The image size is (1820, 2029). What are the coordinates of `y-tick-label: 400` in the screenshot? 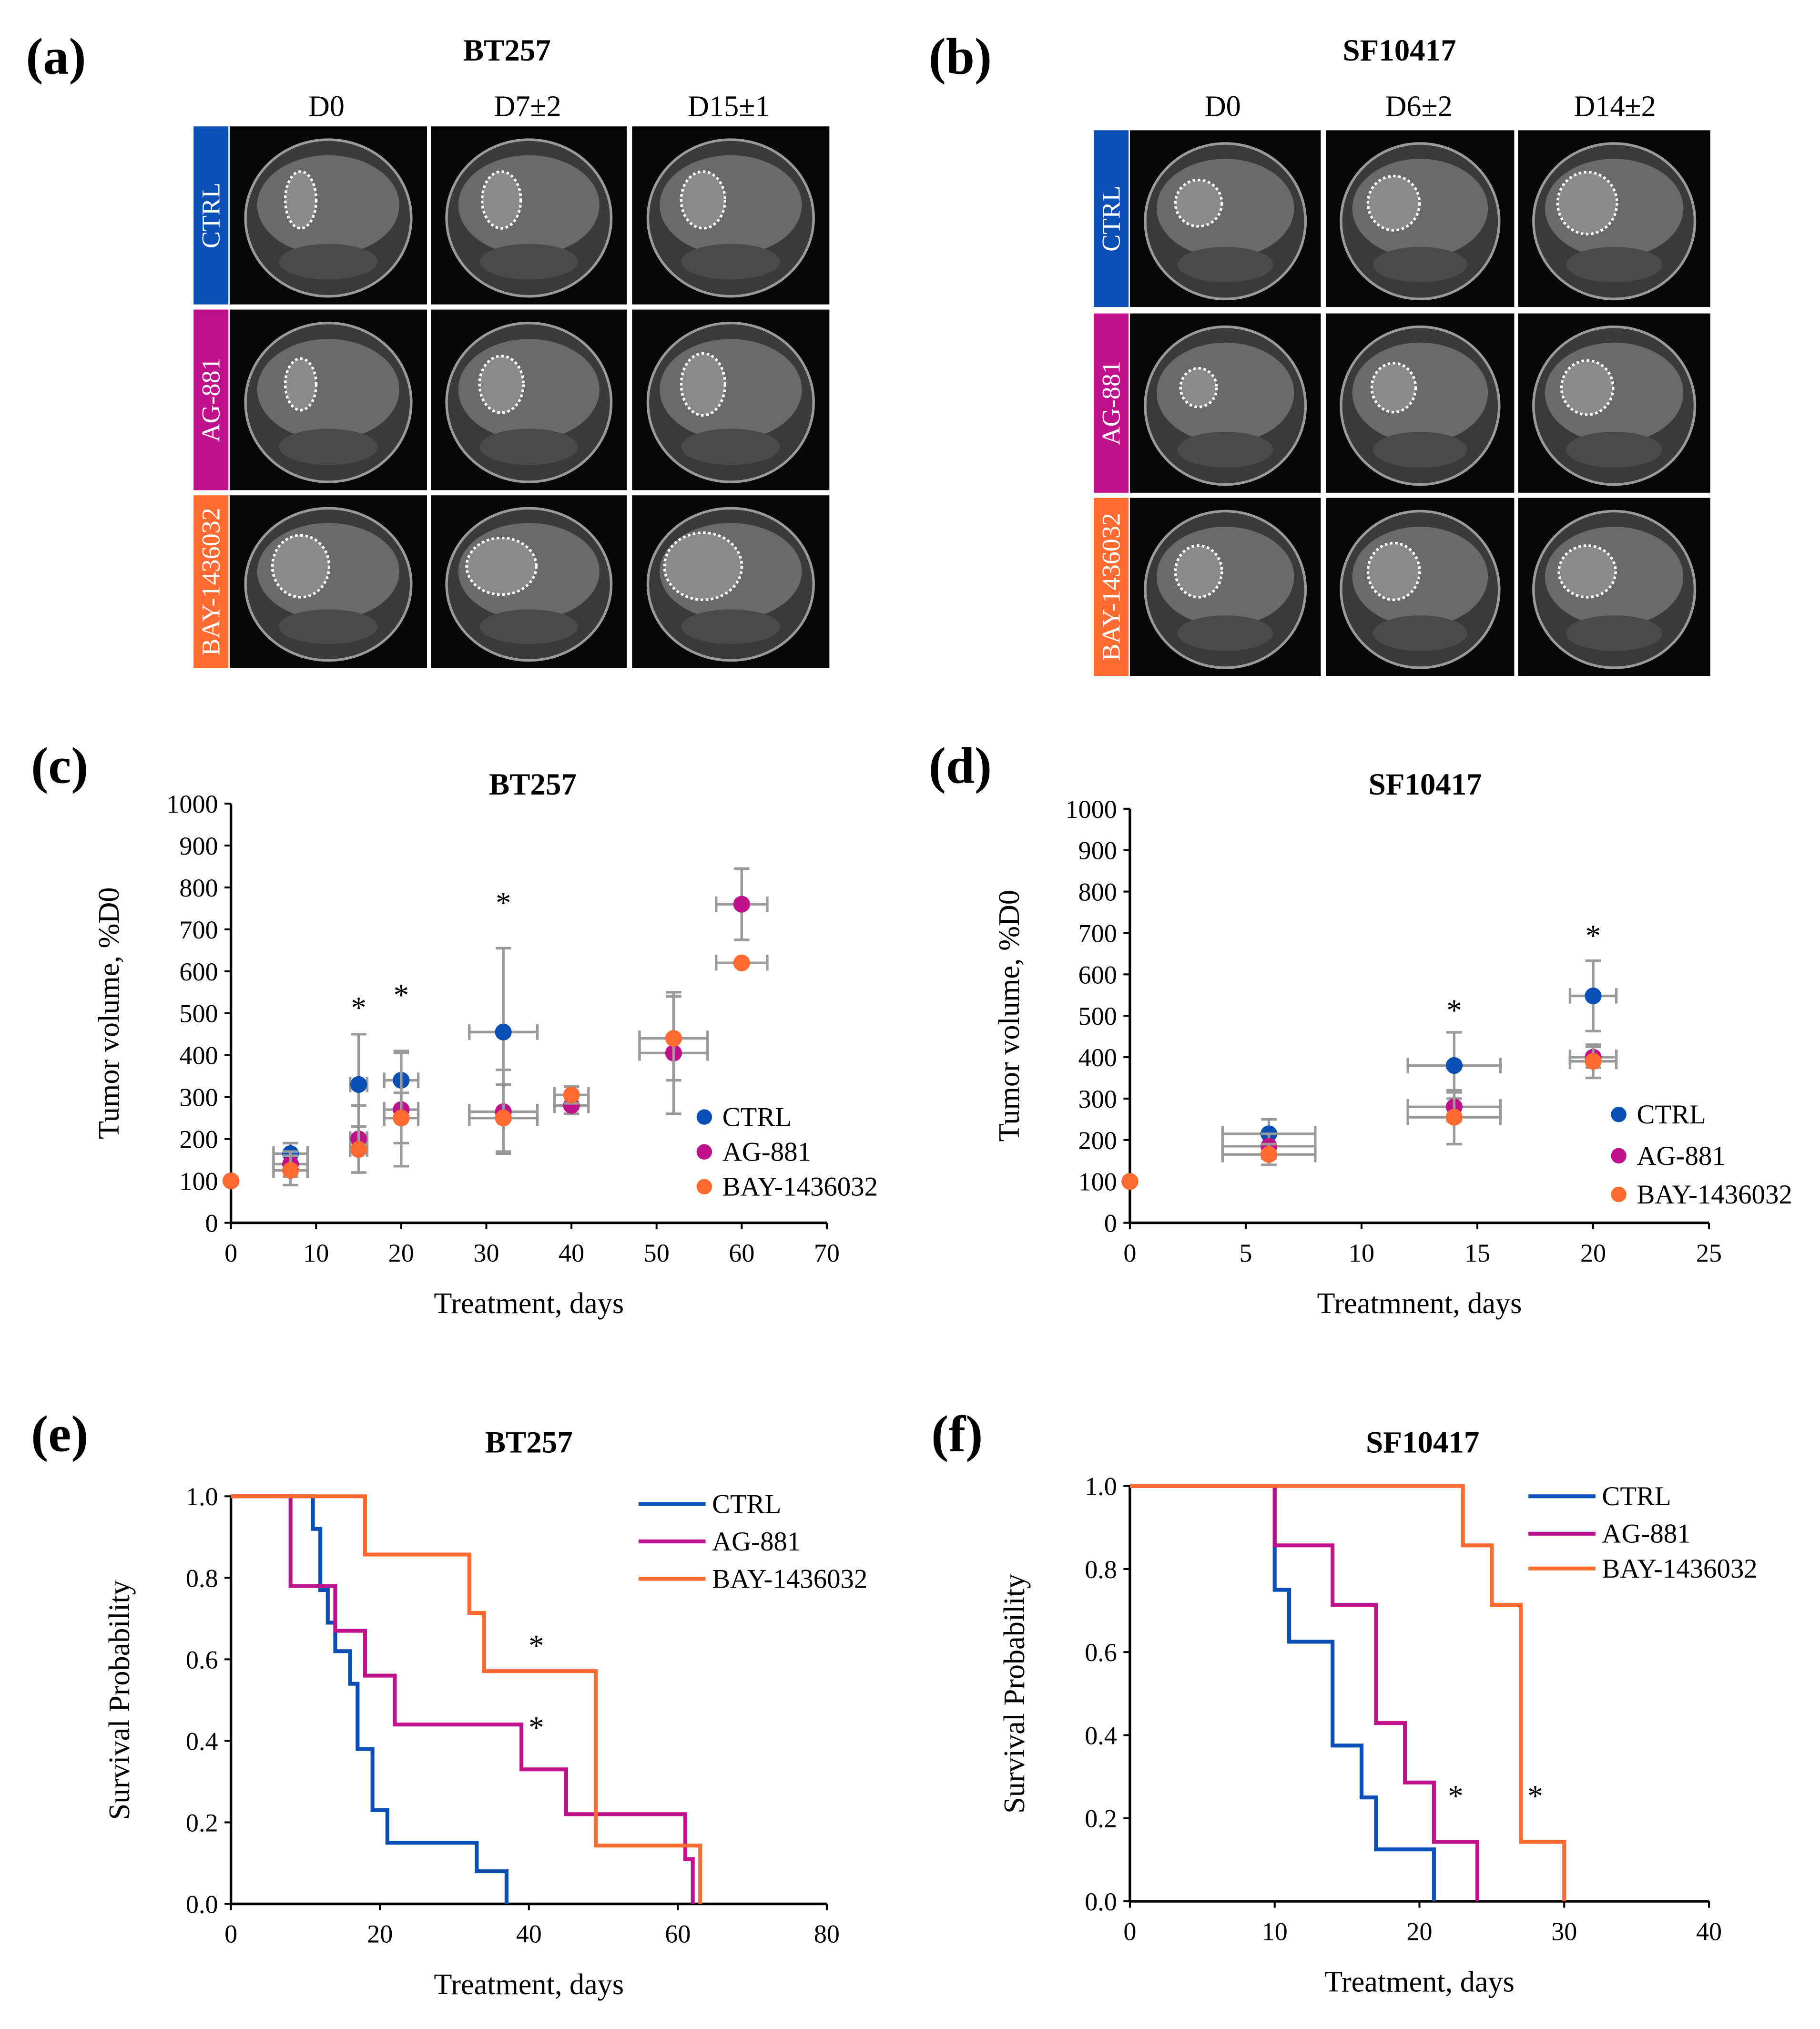 It's located at (1097, 1057).